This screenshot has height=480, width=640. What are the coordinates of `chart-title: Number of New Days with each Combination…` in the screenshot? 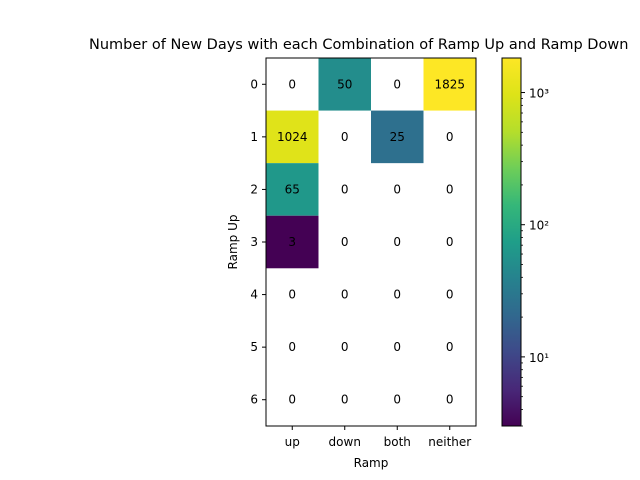 It's located at (358, 45).